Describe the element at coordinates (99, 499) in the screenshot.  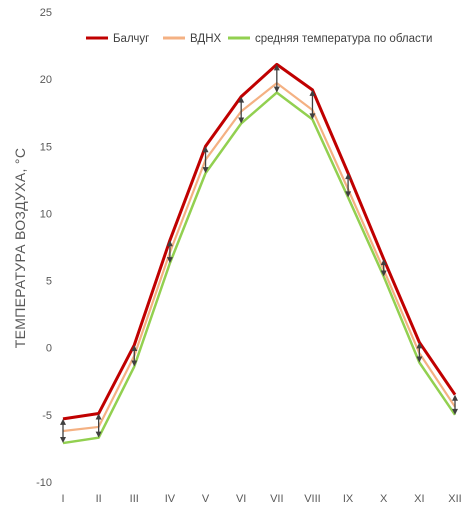
I see `x-tick-label: II` at that location.